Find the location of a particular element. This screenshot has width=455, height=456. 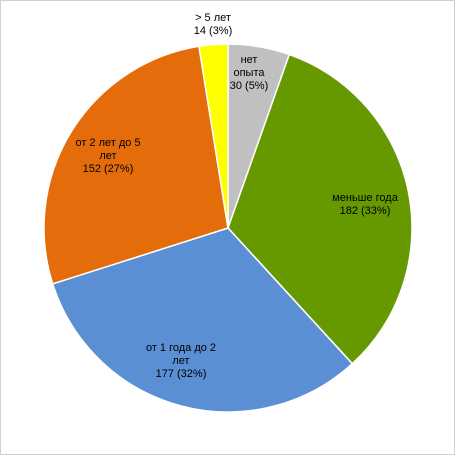

slice-label-line: 182 (33%) is located at coordinates (365, 211).